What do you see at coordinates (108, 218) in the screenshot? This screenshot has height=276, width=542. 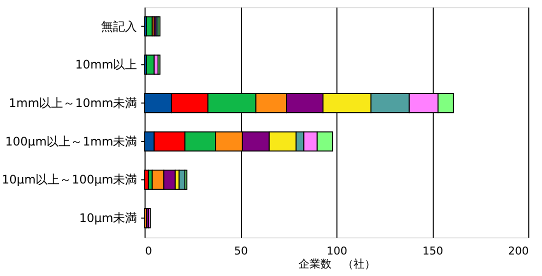 I see `y-tick-label: 10μm未満` at bounding box center [108, 218].